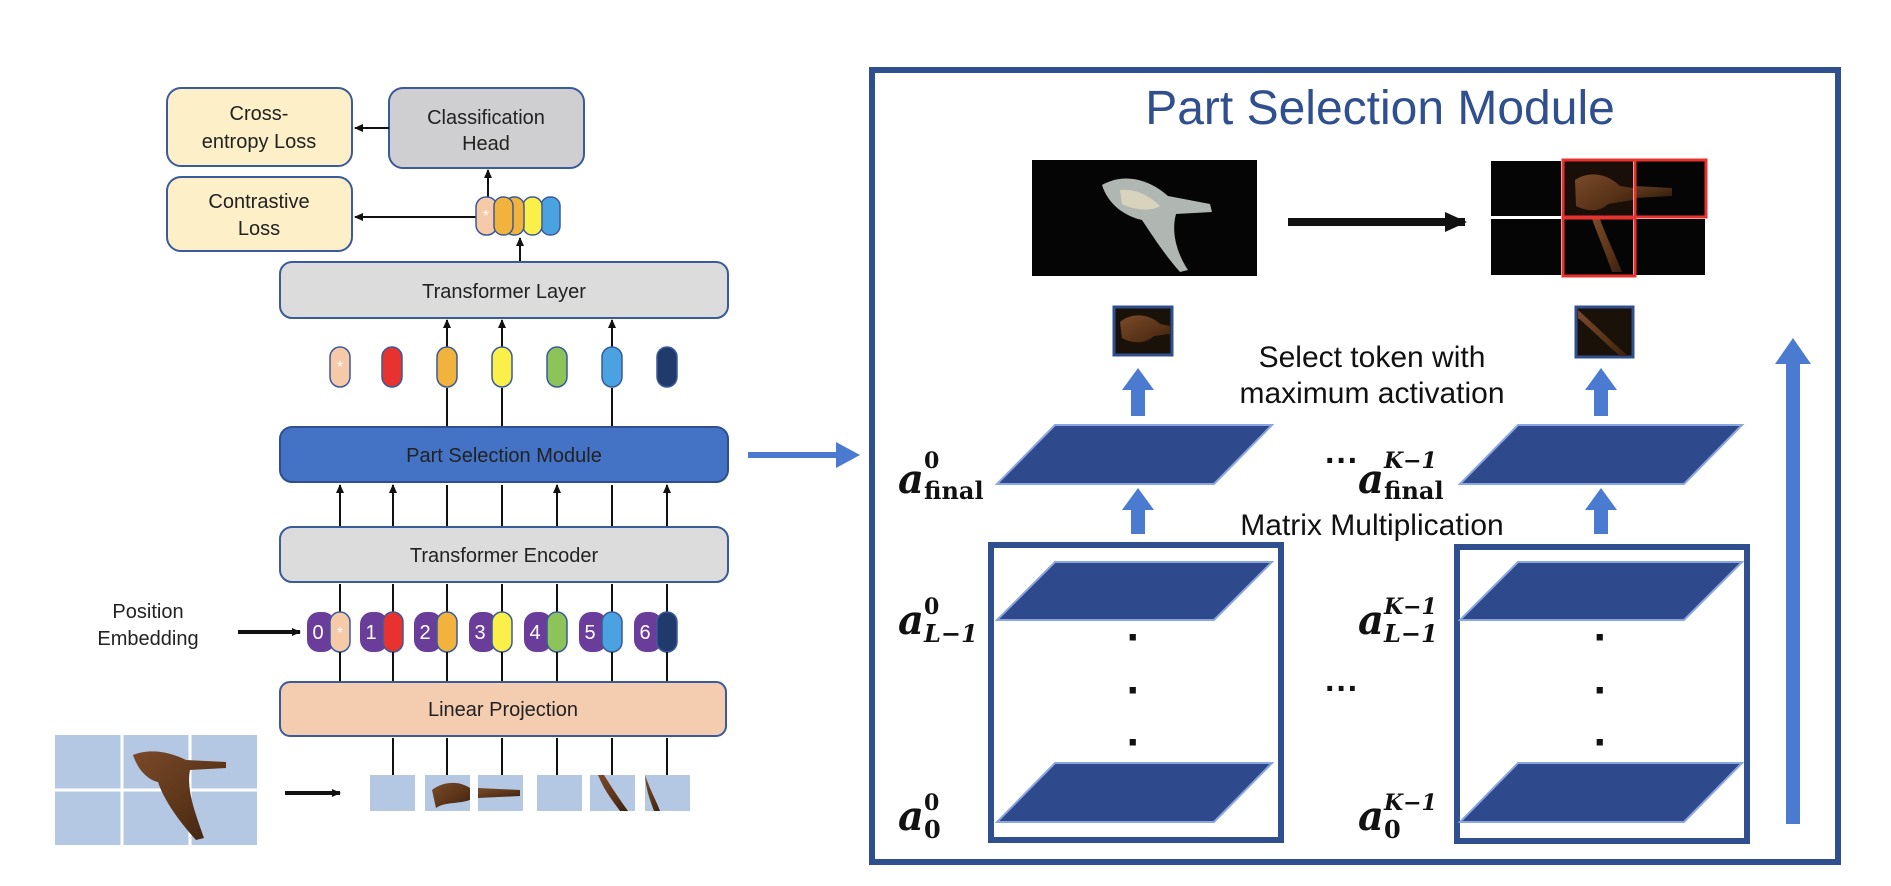  I want to click on layer-plane-left-bottom, so click(1134, 792).